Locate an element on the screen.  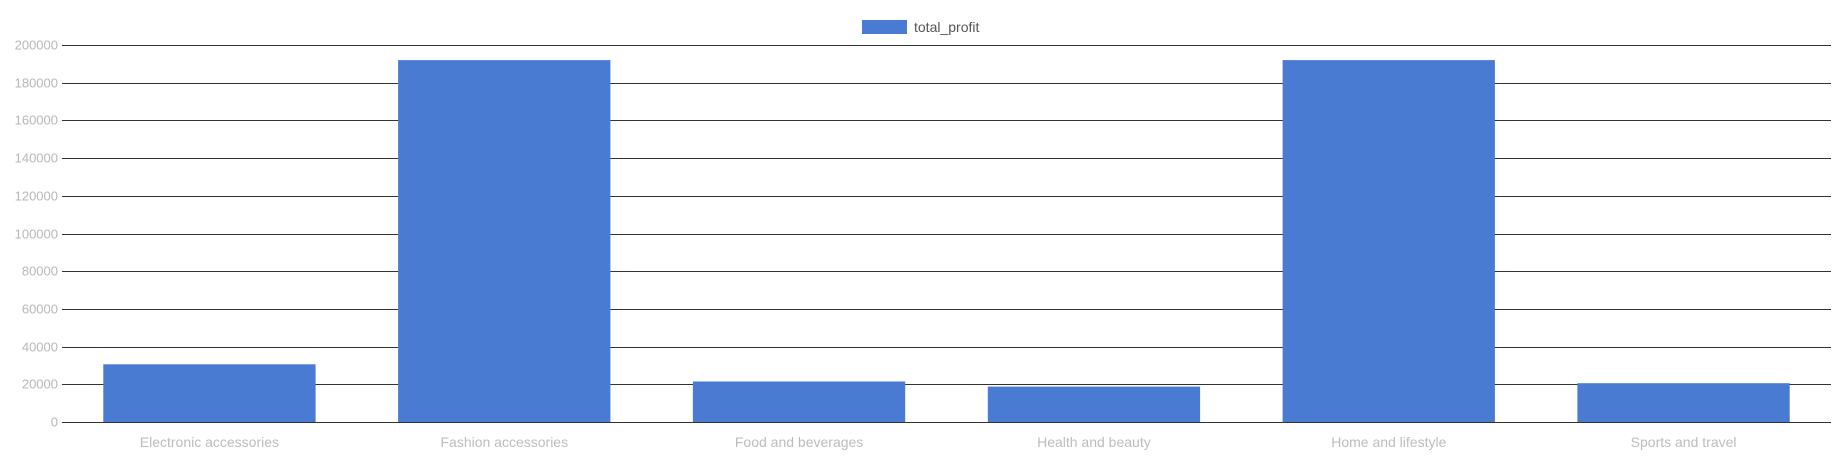
legend: total_profit is located at coordinates (920, 27).